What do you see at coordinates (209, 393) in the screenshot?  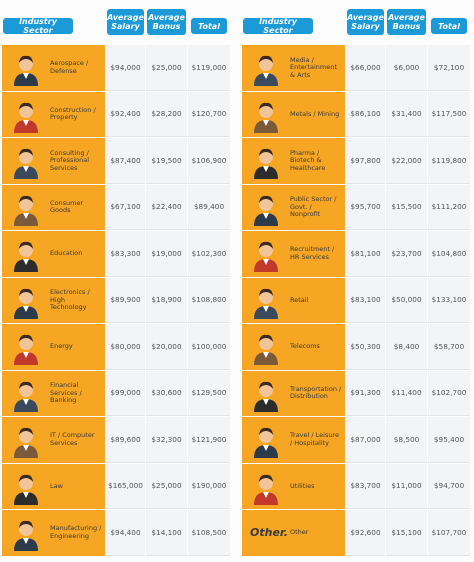 I see `total-cell: $129,500` at bounding box center [209, 393].